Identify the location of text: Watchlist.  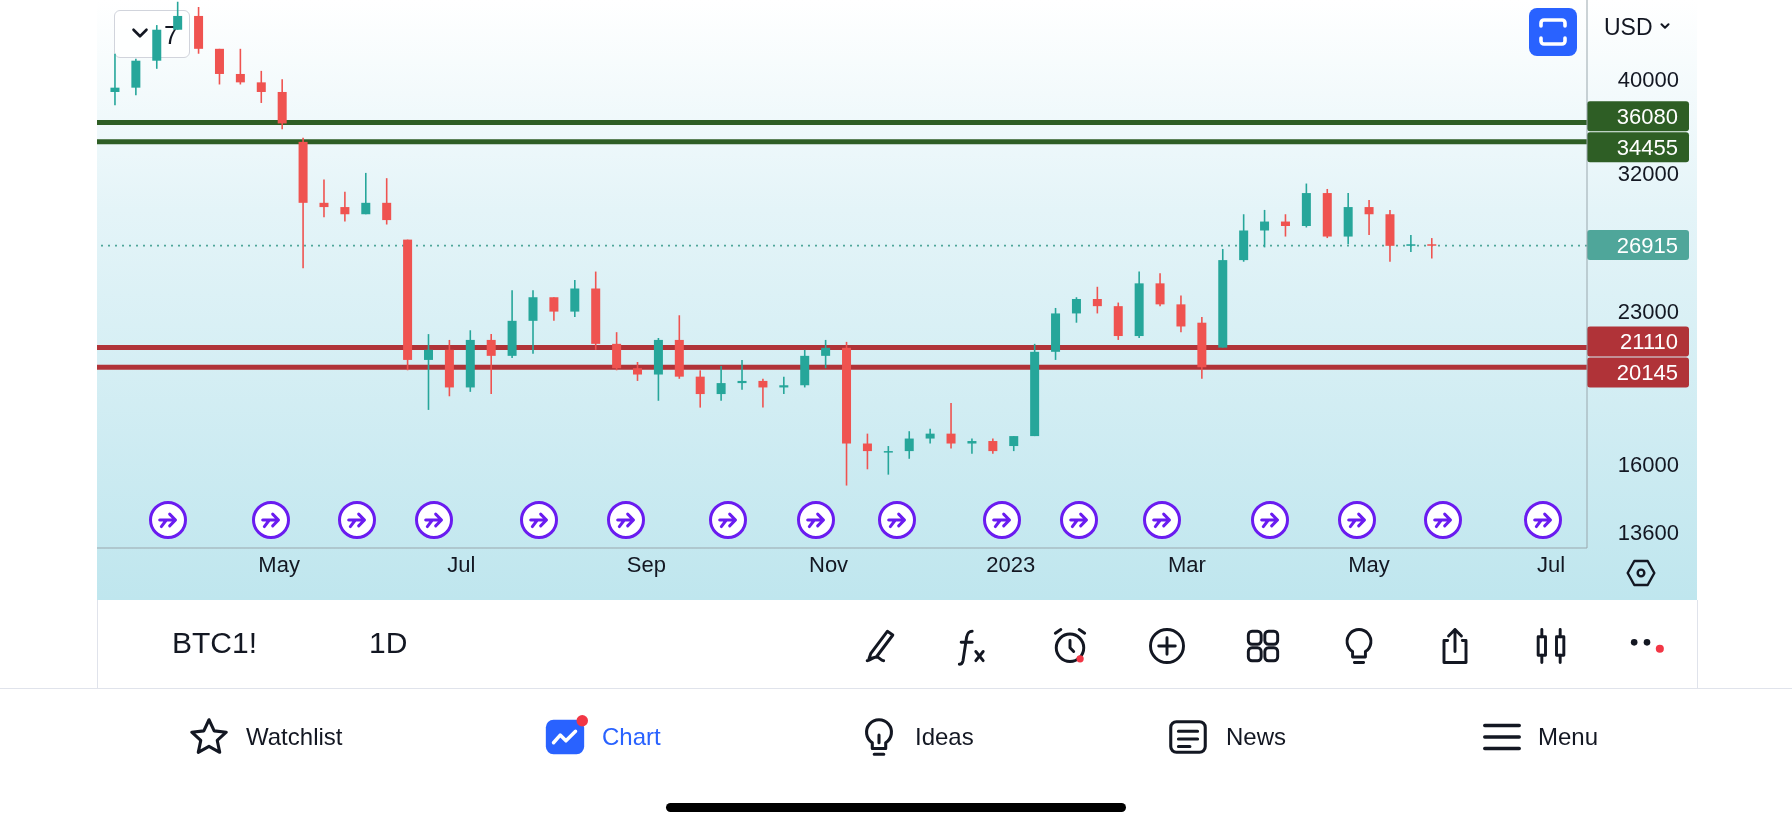
(294, 736).